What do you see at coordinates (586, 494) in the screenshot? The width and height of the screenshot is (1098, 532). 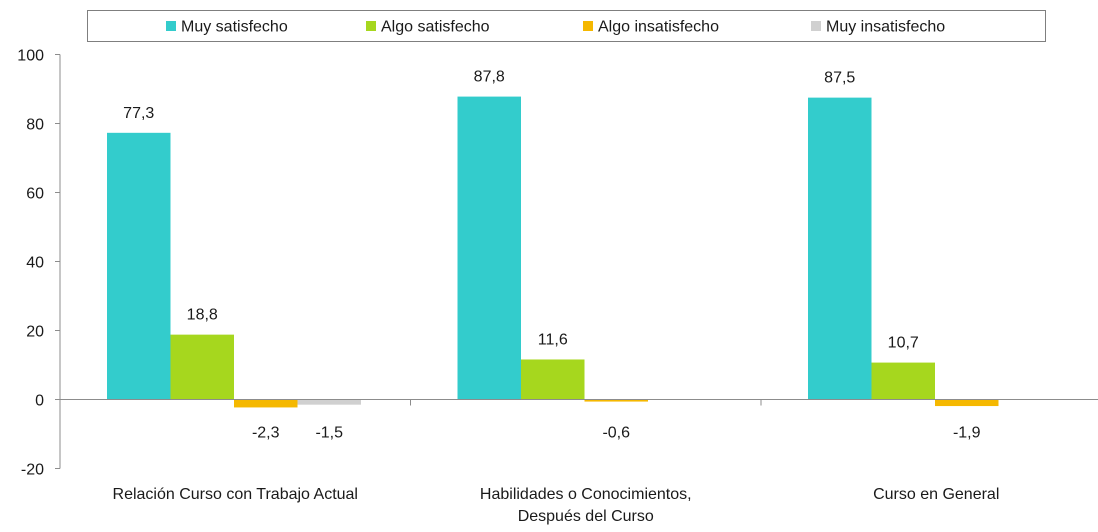 I see `x-category-label: Habilidades o Conocimientos,` at bounding box center [586, 494].